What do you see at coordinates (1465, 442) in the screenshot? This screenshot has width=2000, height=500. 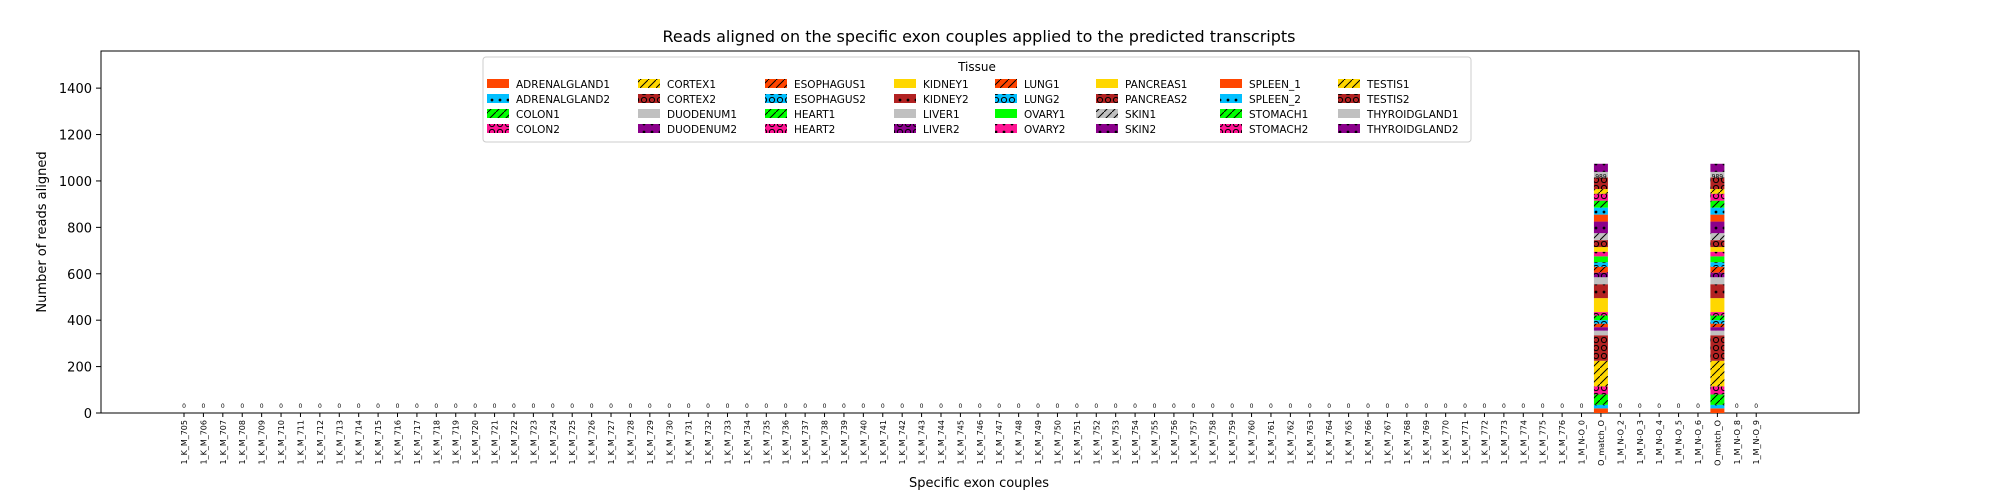 I see `x-tick-label: 1_K_M_771` at bounding box center [1465, 442].